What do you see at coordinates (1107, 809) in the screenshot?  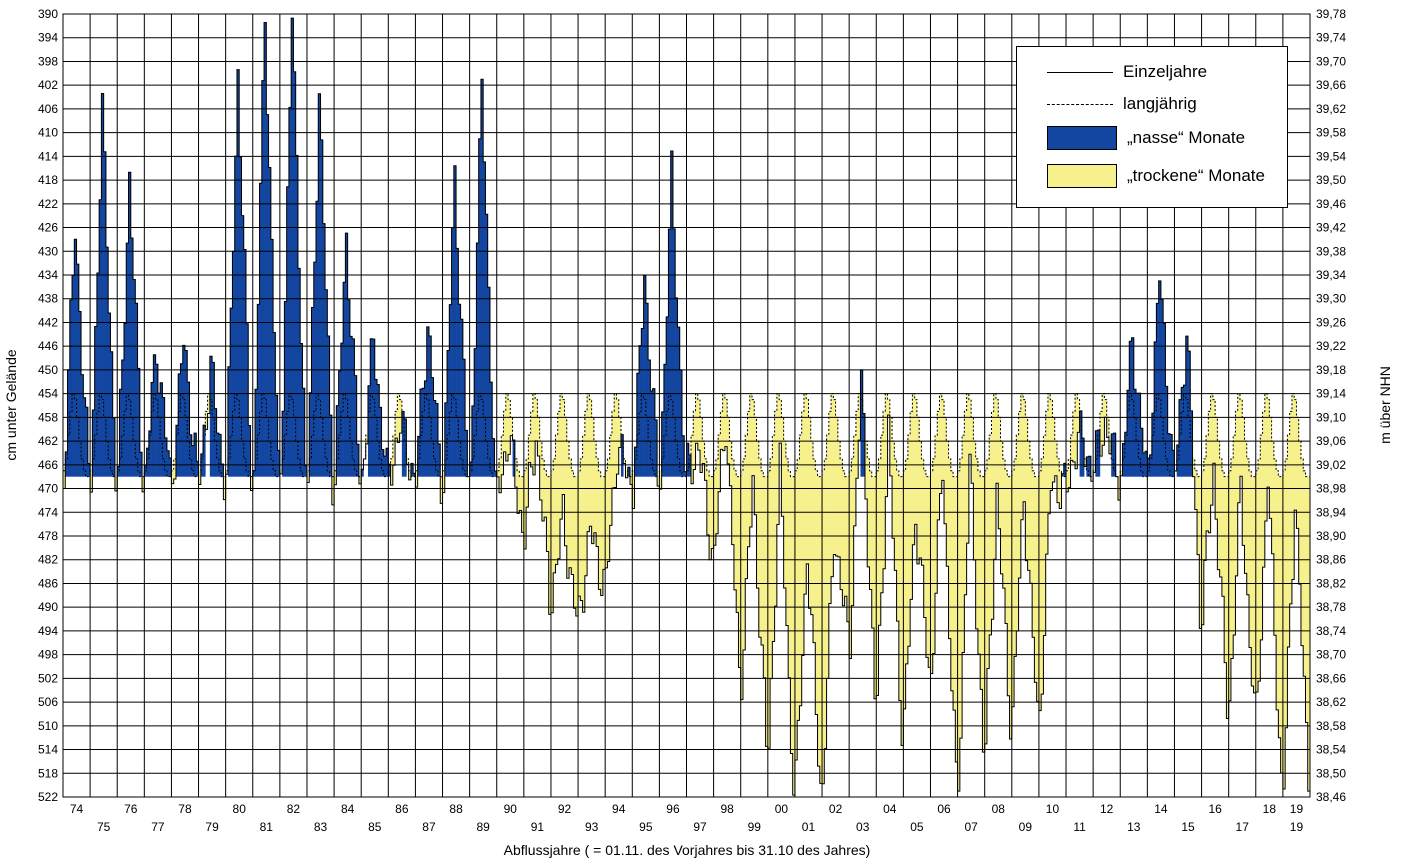 I see `x-tick-label-upper: 12` at bounding box center [1107, 809].